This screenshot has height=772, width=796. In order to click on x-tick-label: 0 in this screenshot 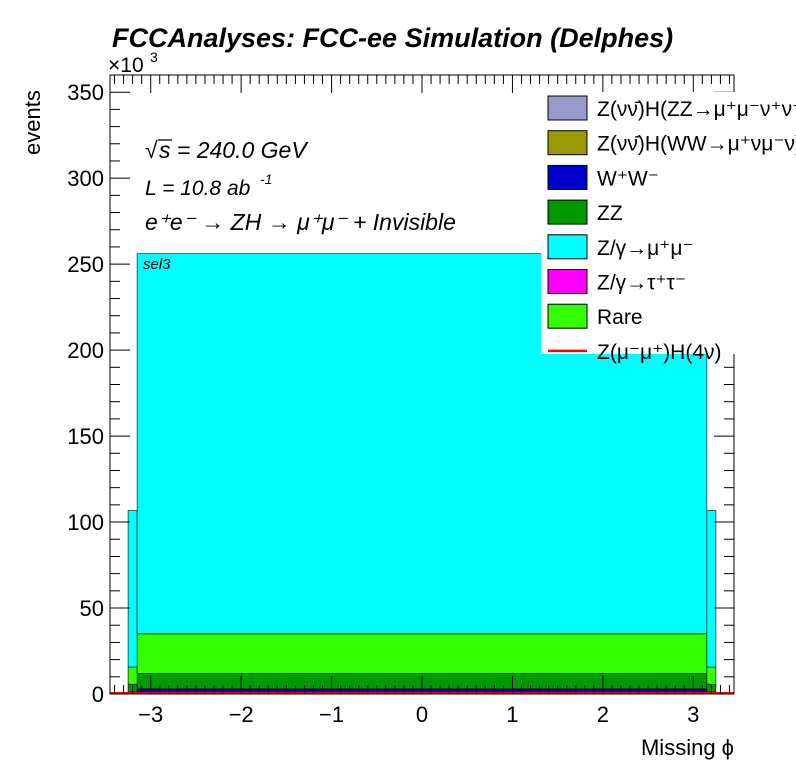, I will do `click(422, 714)`.